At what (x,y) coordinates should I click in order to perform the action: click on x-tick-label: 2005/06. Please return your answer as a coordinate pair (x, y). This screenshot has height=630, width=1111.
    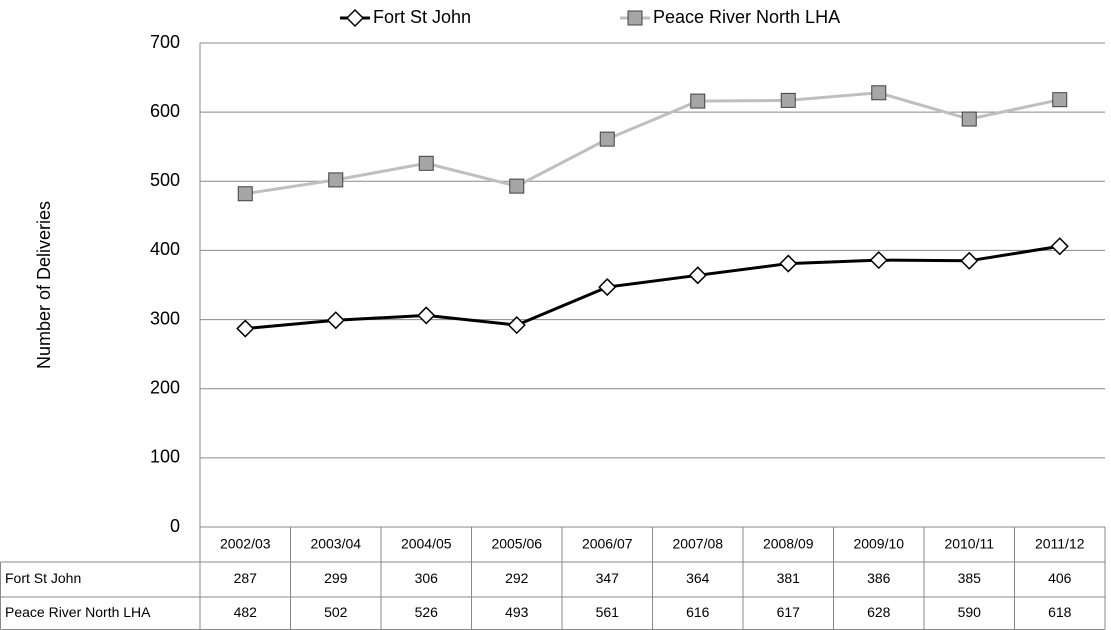
    Looking at the image, I should click on (516, 544).